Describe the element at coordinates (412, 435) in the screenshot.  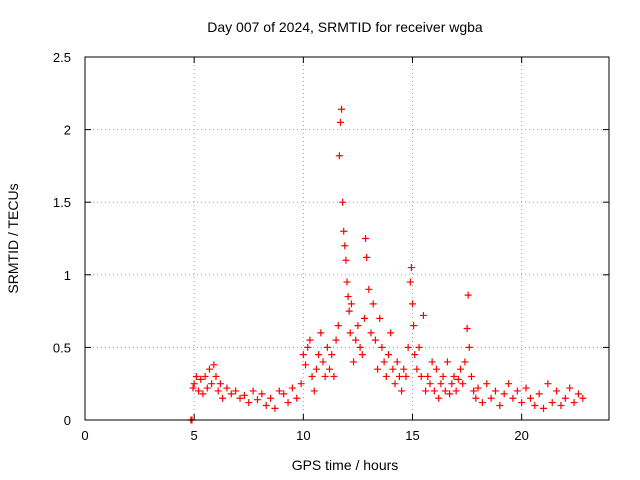
I see `x-tick-label: 15` at that location.